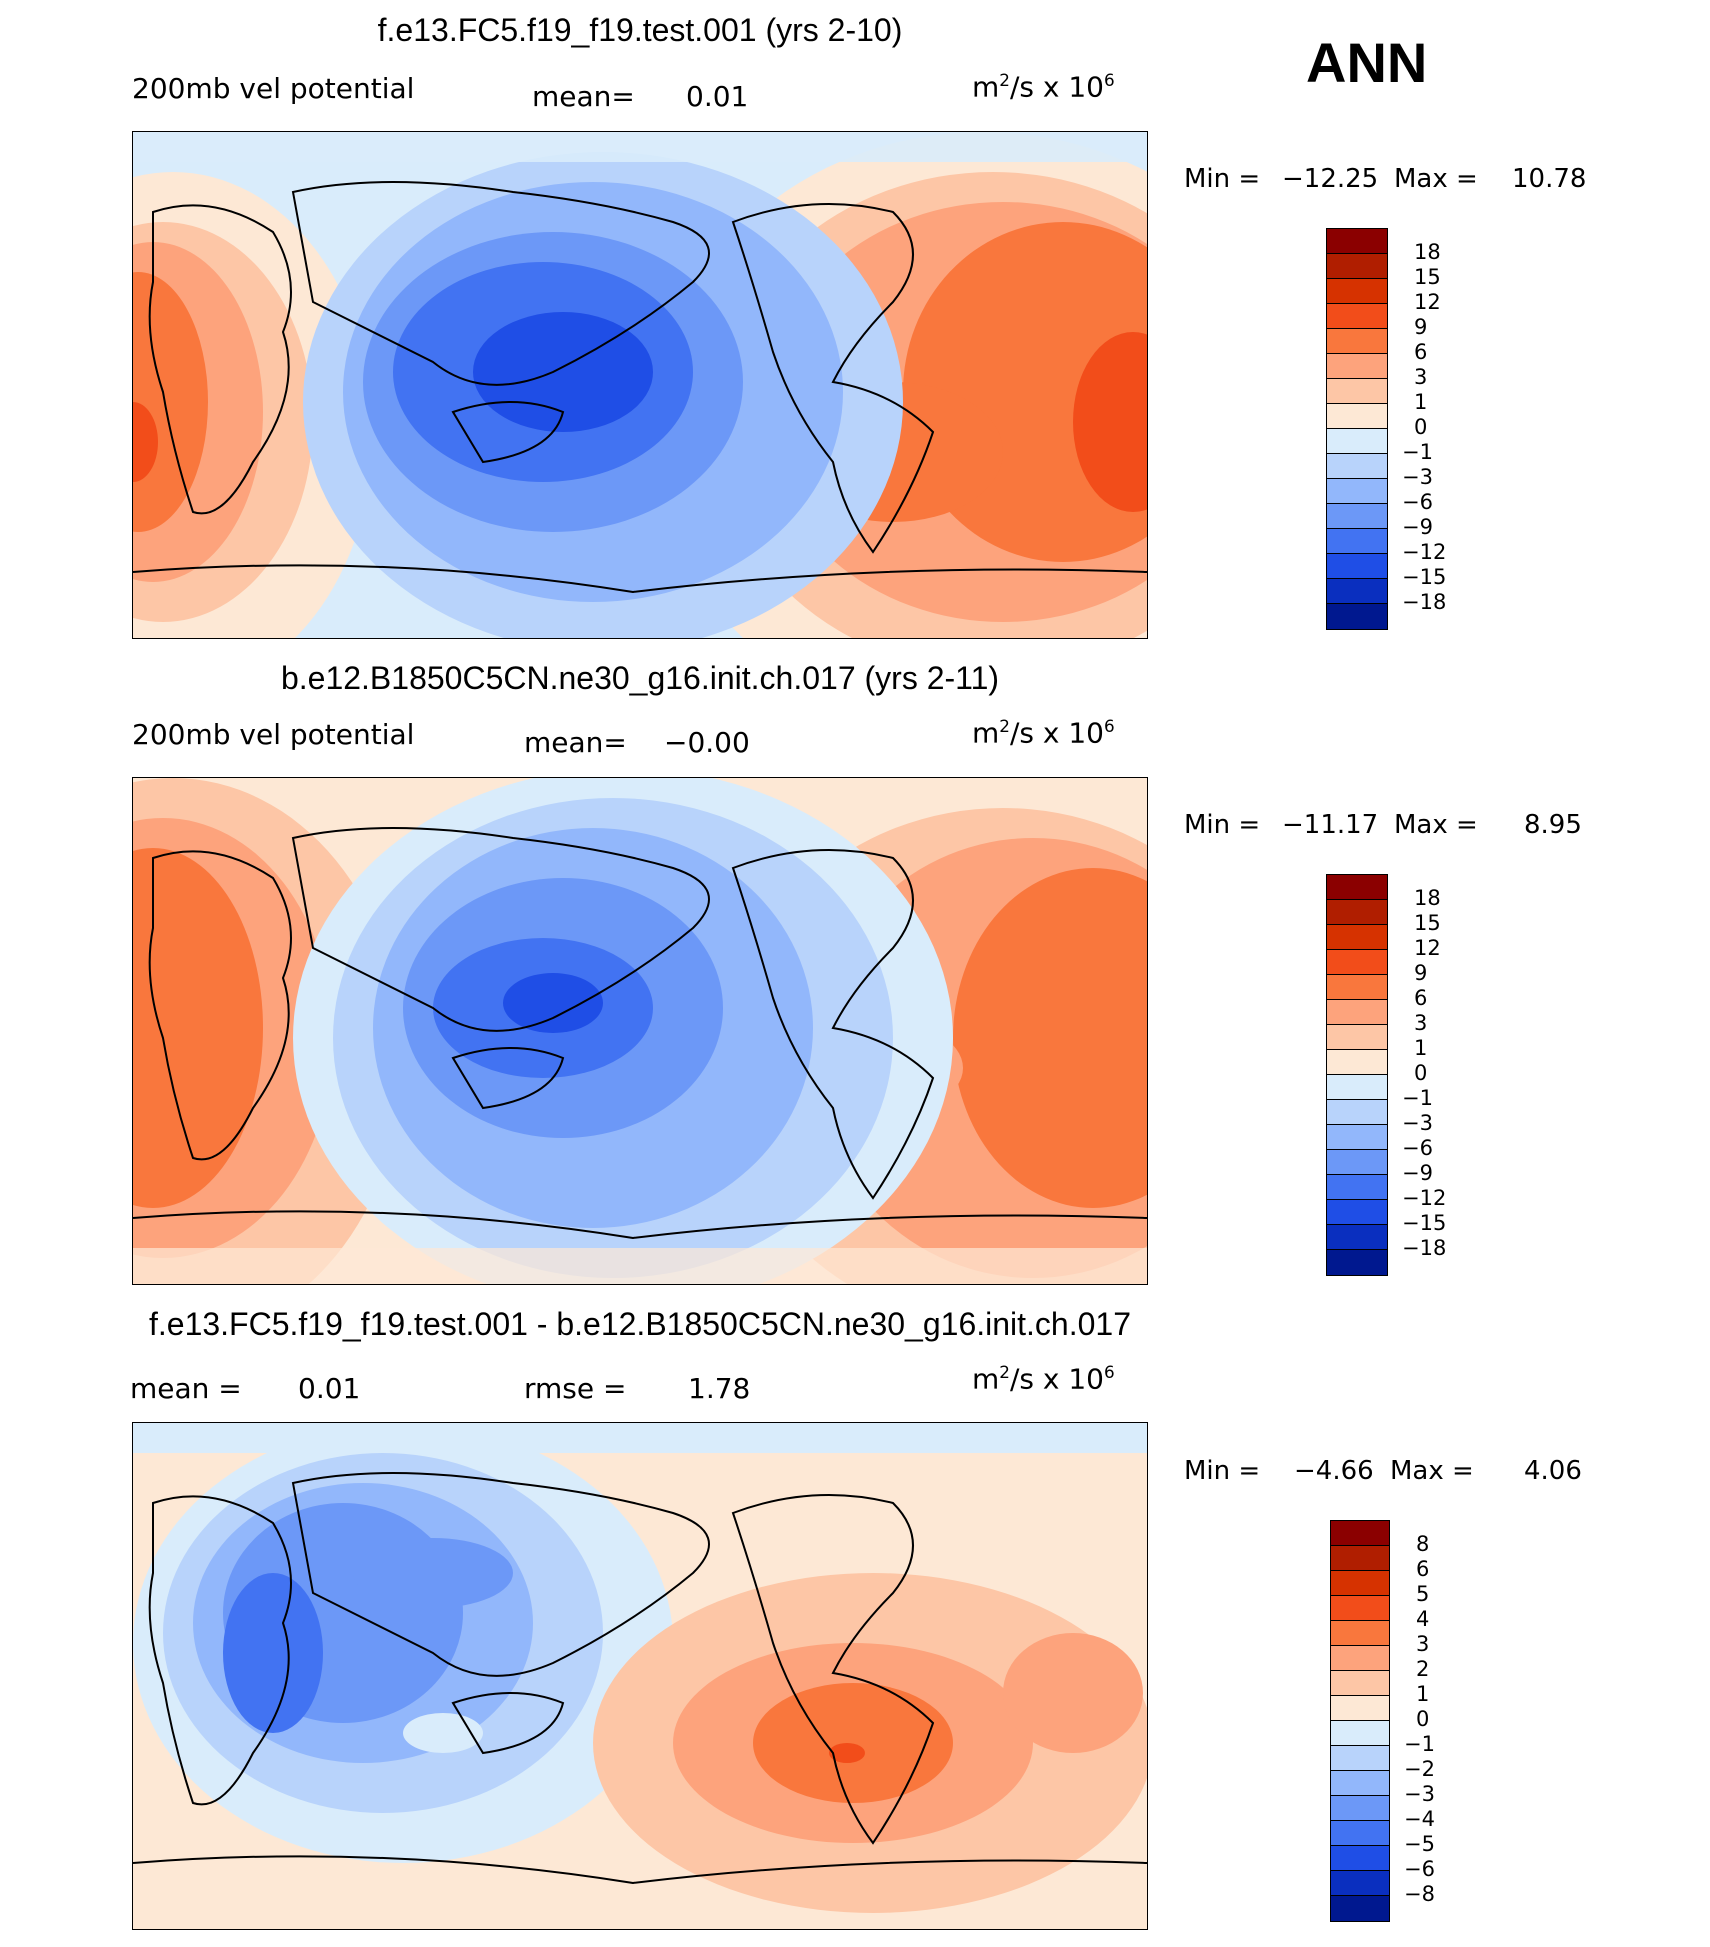 The image size is (1710, 1947). Describe the element at coordinates (575, 742) in the screenshot. I see `panel-2-mean-label: mean=` at that location.